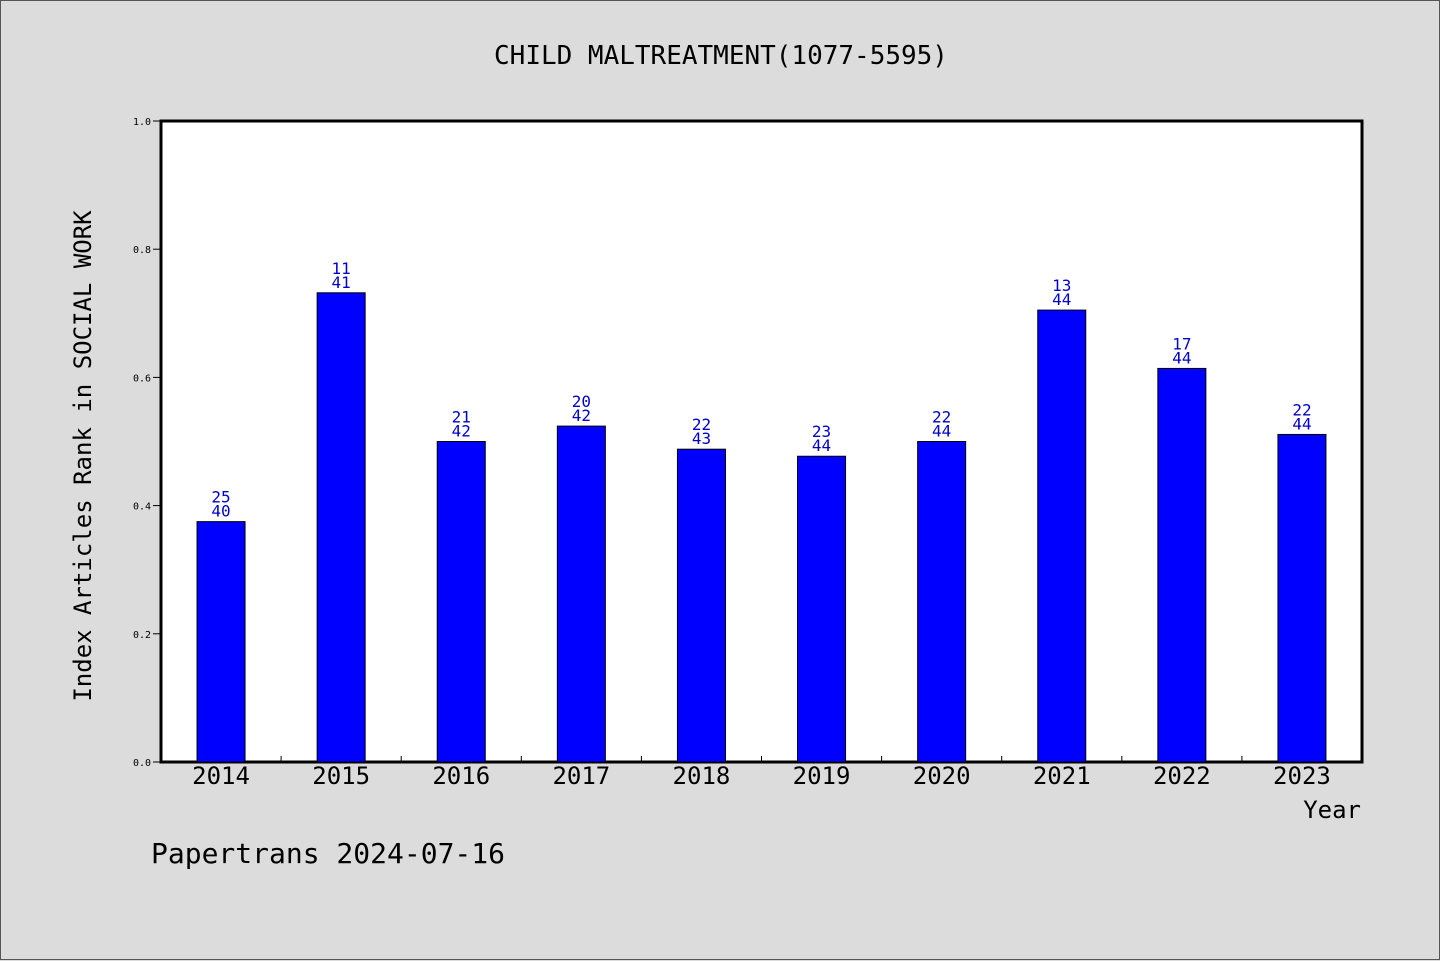 The width and height of the screenshot is (1440, 961). I want to click on x-tick-label: 2017, so click(581, 776).